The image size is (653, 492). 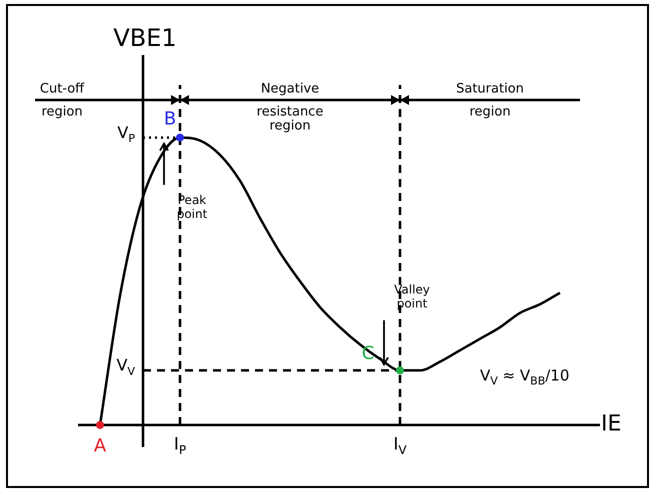 What do you see at coordinates (100, 446) in the screenshot?
I see `annotation: A` at bounding box center [100, 446].